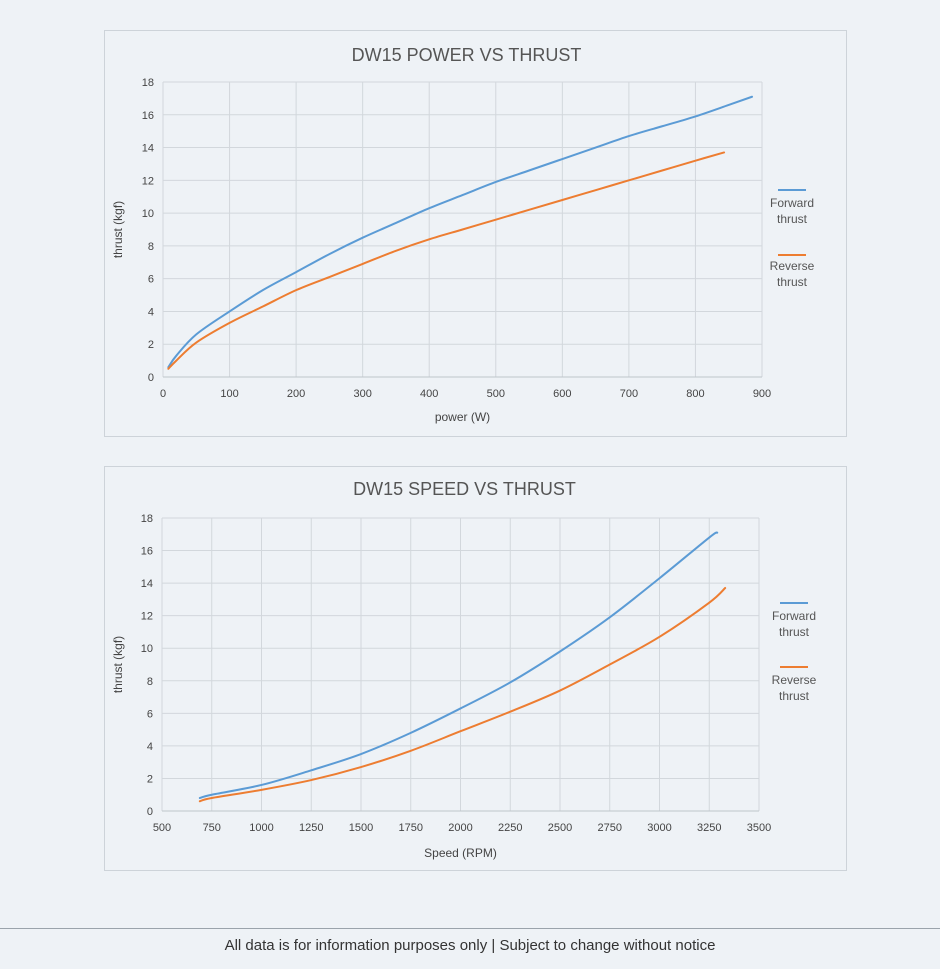 The height and width of the screenshot is (969, 940). What do you see at coordinates (460, 853) in the screenshot?
I see `x-axis-label: Speed (RPM)` at bounding box center [460, 853].